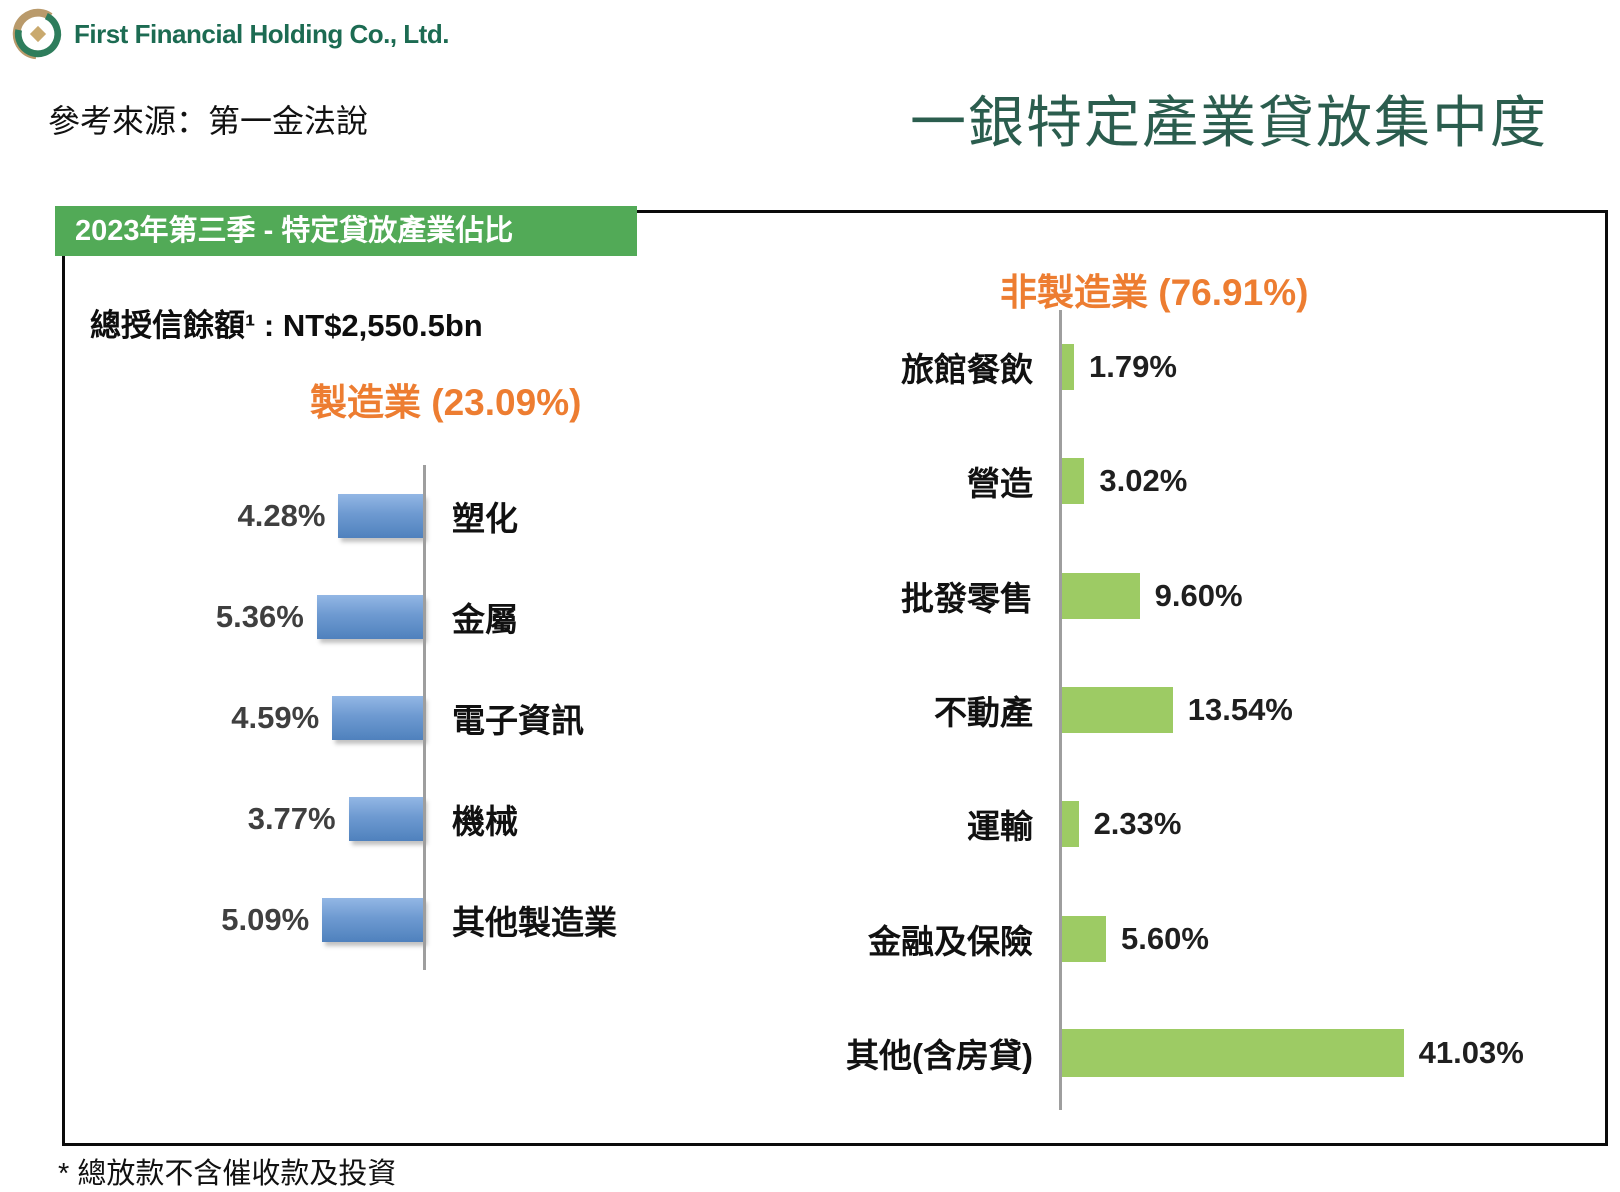 This screenshot has width=1620, height=1192. Describe the element at coordinates (1137, 824) in the screenshot. I see `bar-value-label: 2.33%` at that location.